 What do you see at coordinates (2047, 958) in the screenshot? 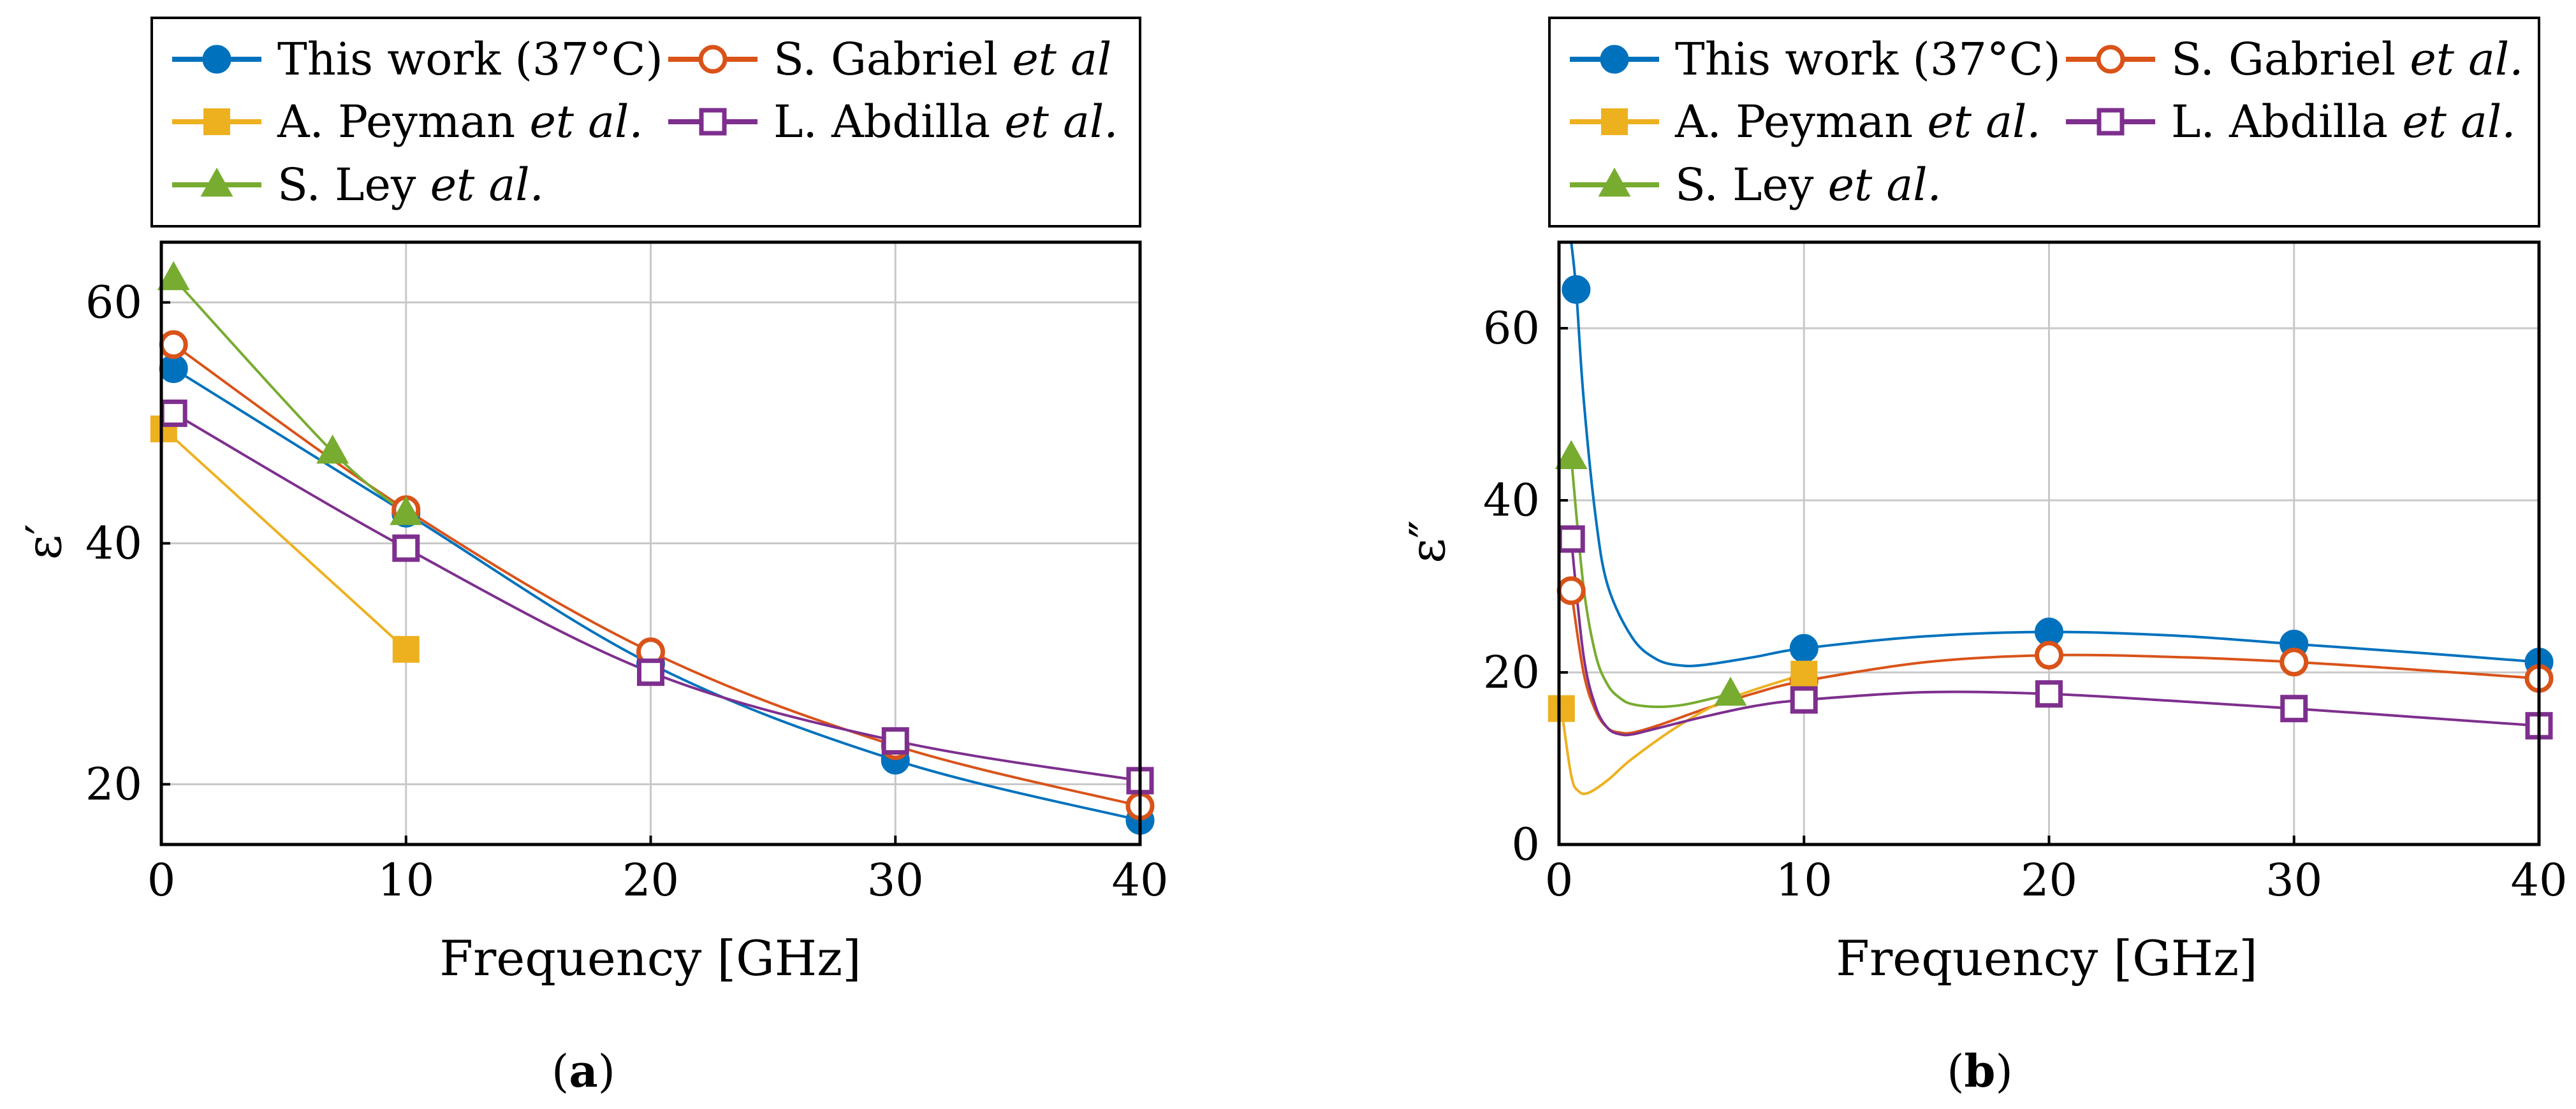
I see `x-axis-label-b: Frequency [GHz]` at bounding box center [2047, 958].